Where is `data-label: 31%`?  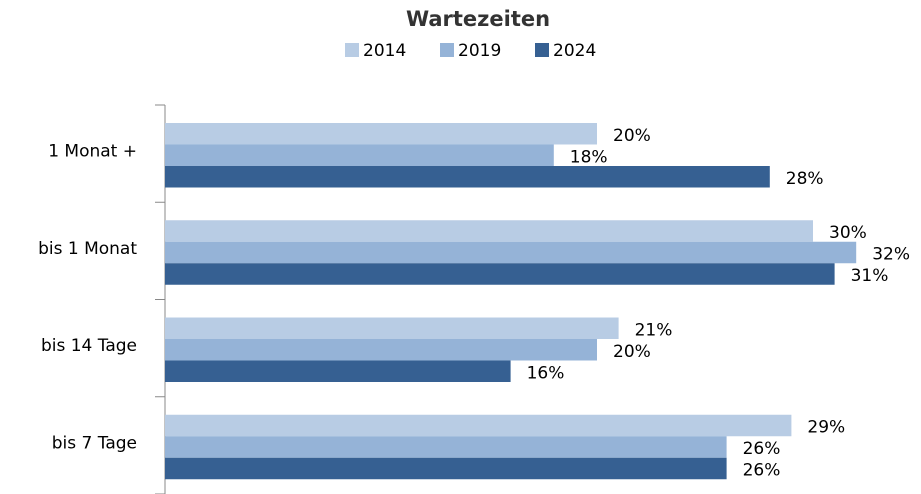
data-label: 31% is located at coordinates (870, 276).